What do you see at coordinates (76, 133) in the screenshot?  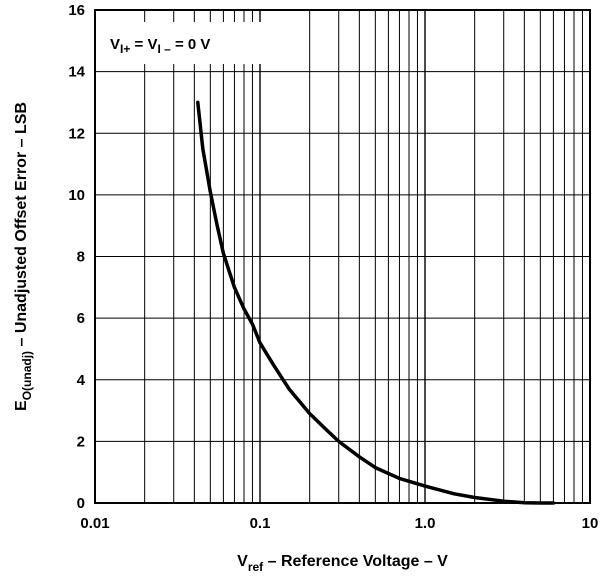 I see `y-tick-label: 12` at bounding box center [76, 133].